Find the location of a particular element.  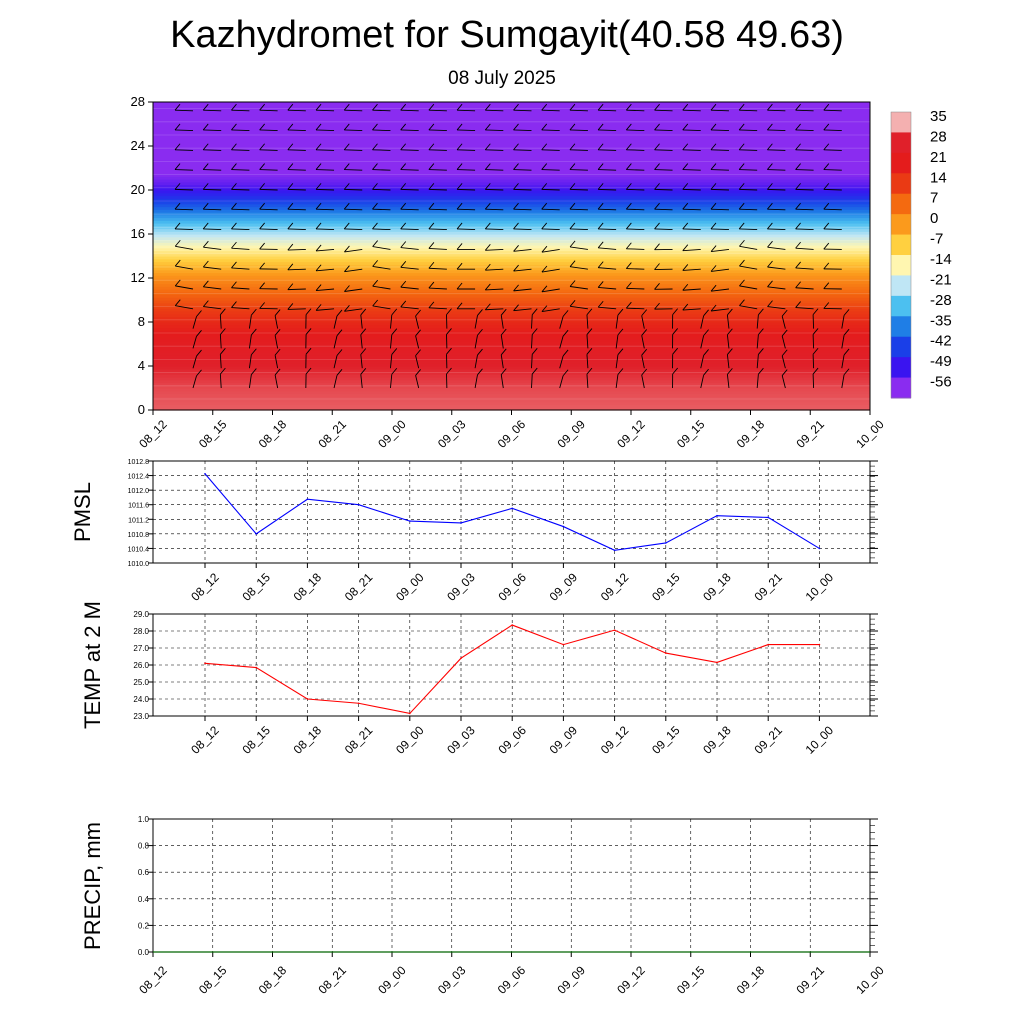

x-tick-label: 08_21 is located at coordinates (333, 980).